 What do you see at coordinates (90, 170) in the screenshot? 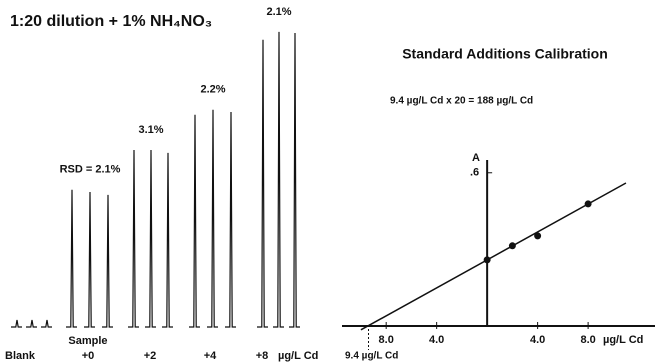
I see `rsd-label: RSD = 2.1%` at bounding box center [90, 170].